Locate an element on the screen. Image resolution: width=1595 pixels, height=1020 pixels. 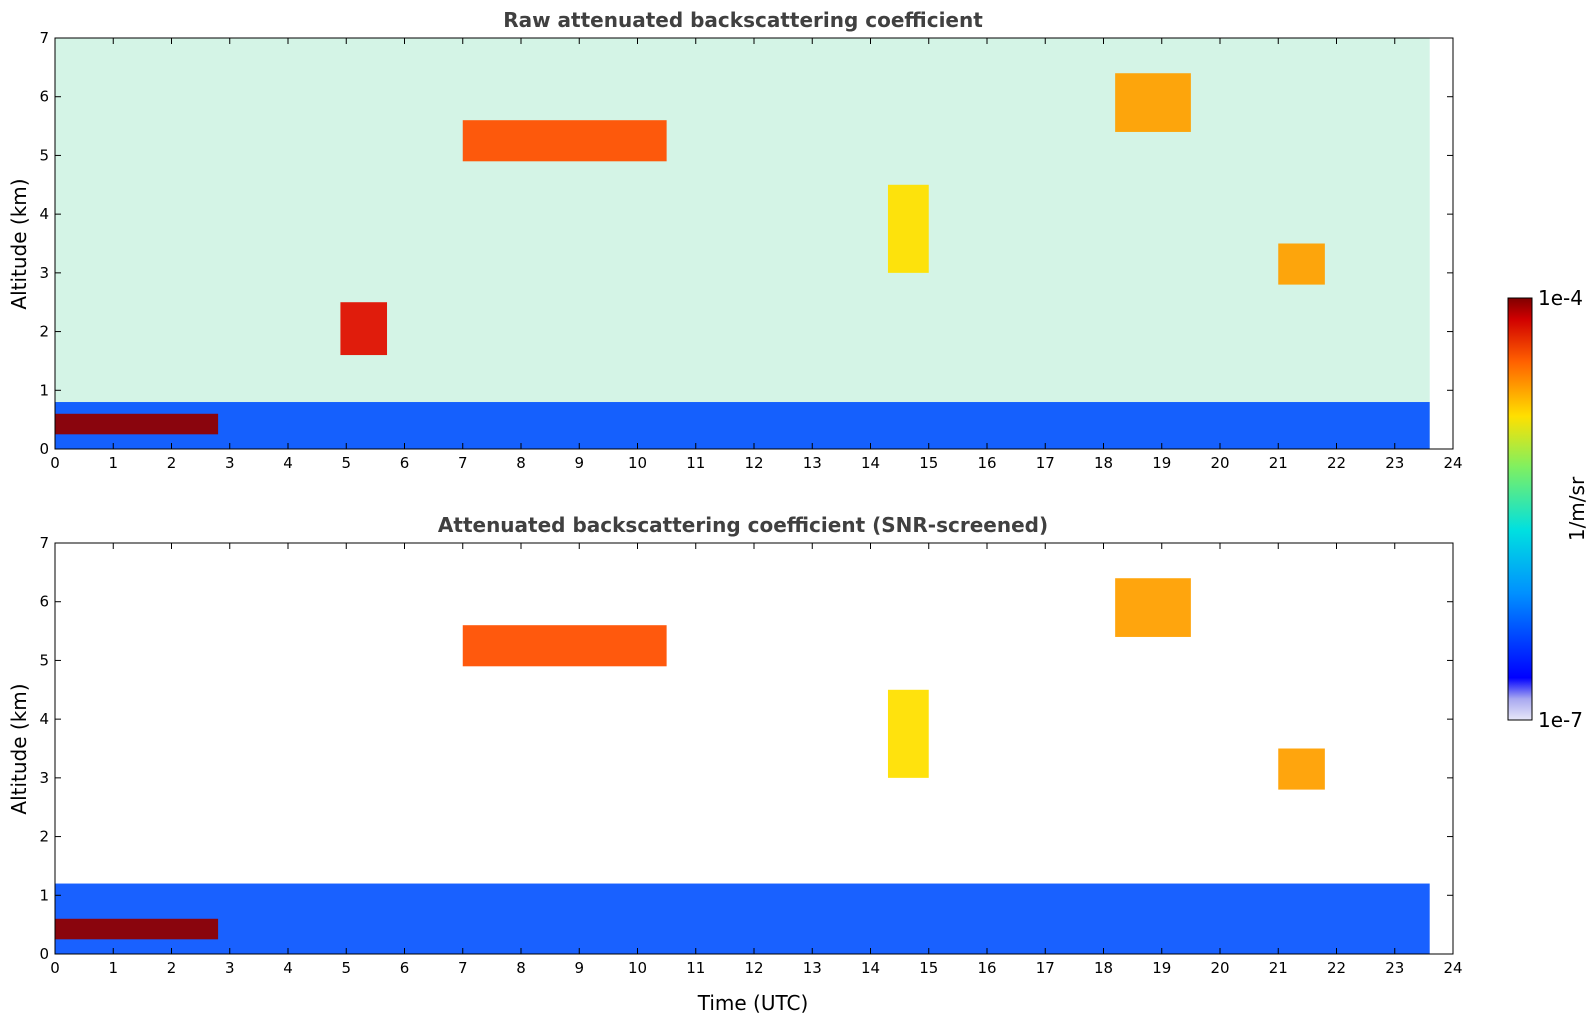
panel-2-y-label: Altitude (km) is located at coordinates (19, 748).